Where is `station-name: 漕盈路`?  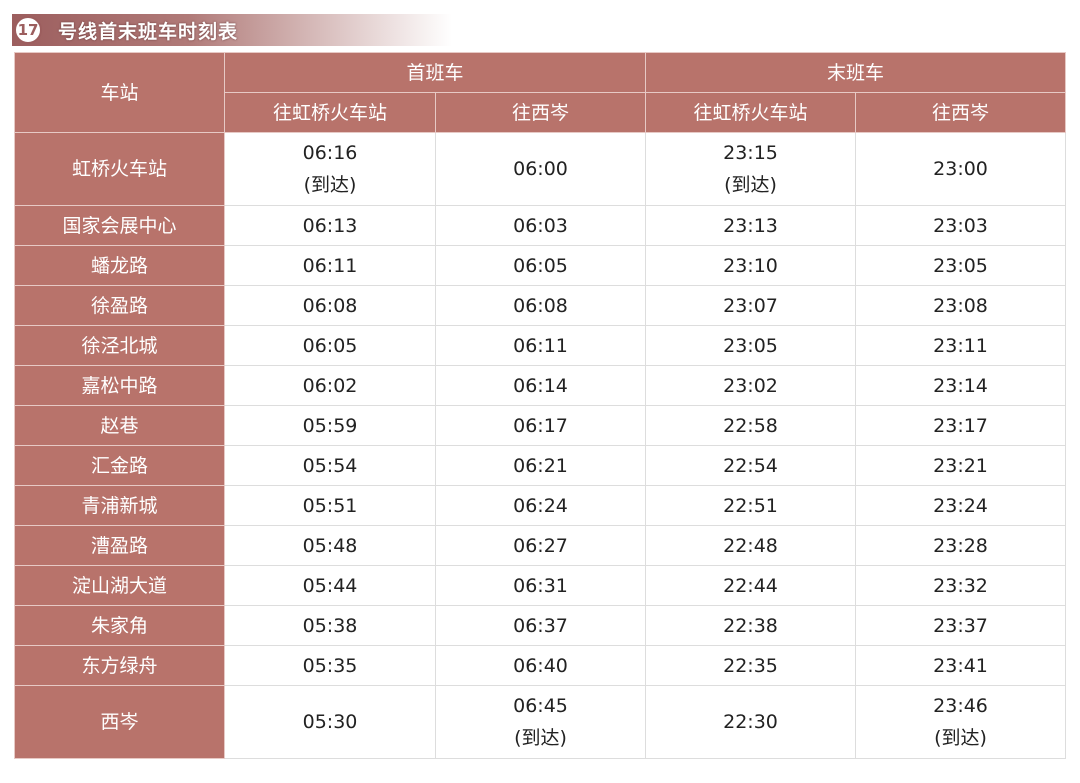 station-name: 漕盈路 is located at coordinates (119, 545).